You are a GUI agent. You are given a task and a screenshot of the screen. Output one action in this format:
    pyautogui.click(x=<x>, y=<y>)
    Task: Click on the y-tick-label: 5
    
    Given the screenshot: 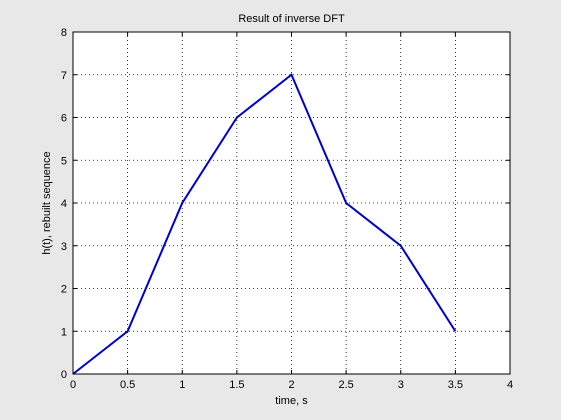 What is the action you would take?
    pyautogui.click(x=64, y=161)
    